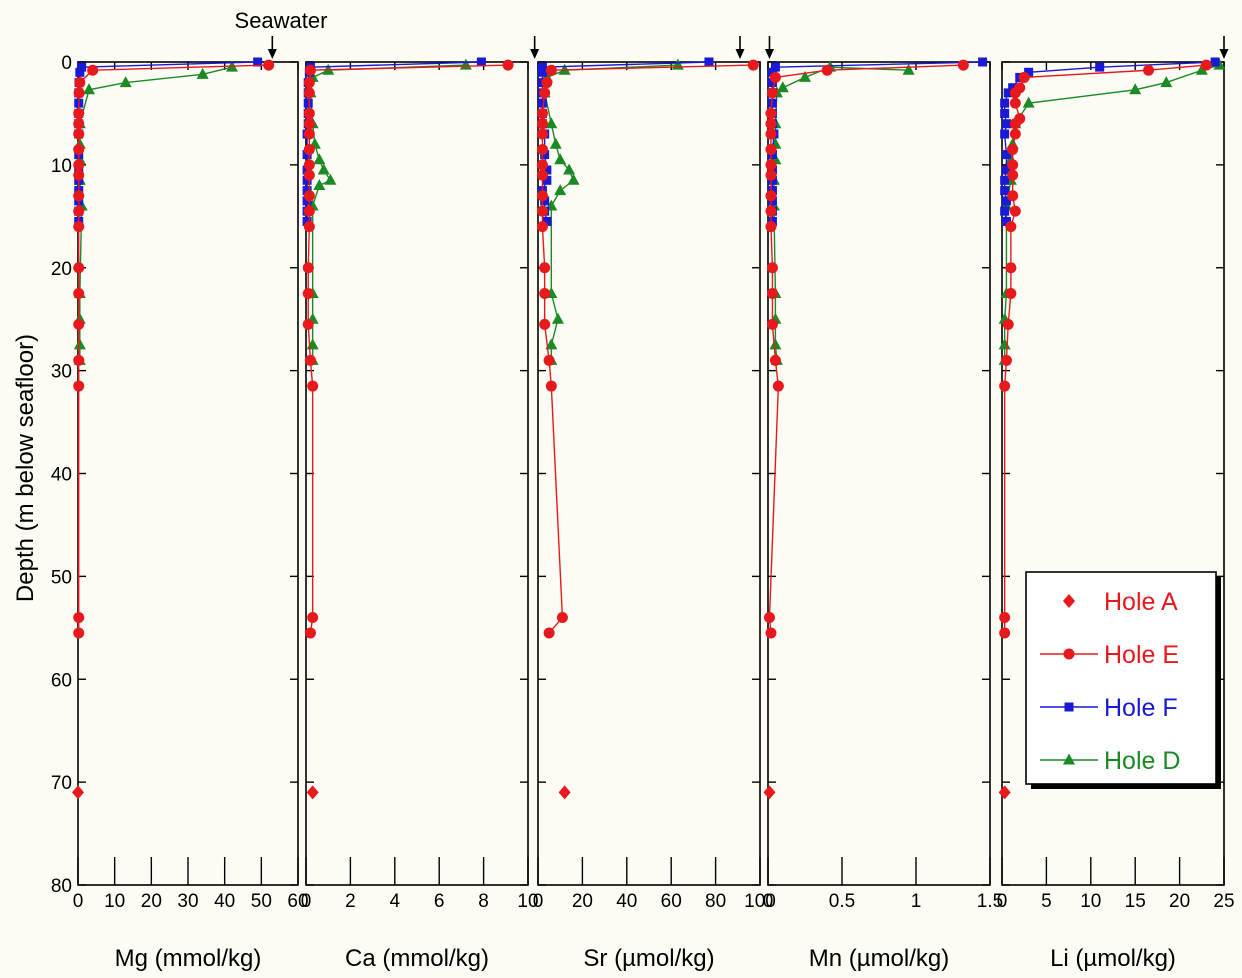  I want to click on x-tick-label: 5, so click(1046, 901).